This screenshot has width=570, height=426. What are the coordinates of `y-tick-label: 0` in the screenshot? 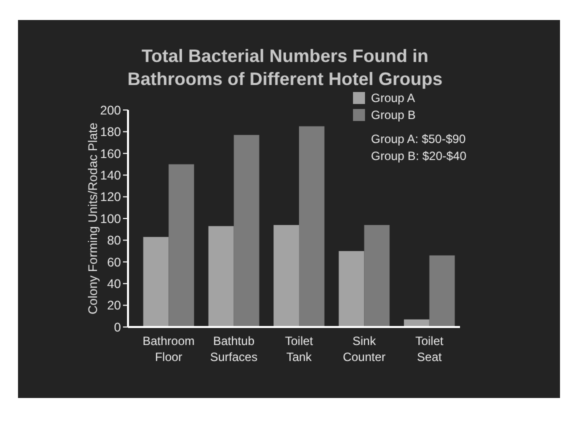 It's located at (118, 327).